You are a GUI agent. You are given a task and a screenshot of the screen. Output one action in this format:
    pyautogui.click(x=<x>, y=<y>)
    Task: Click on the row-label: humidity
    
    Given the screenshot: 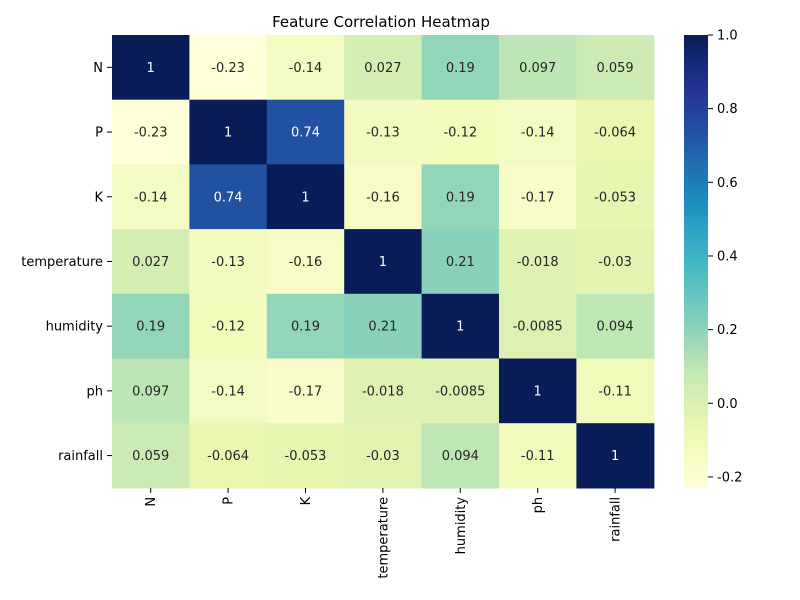 What is the action you would take?
    pyautogui.click(x=75, y=327)
    